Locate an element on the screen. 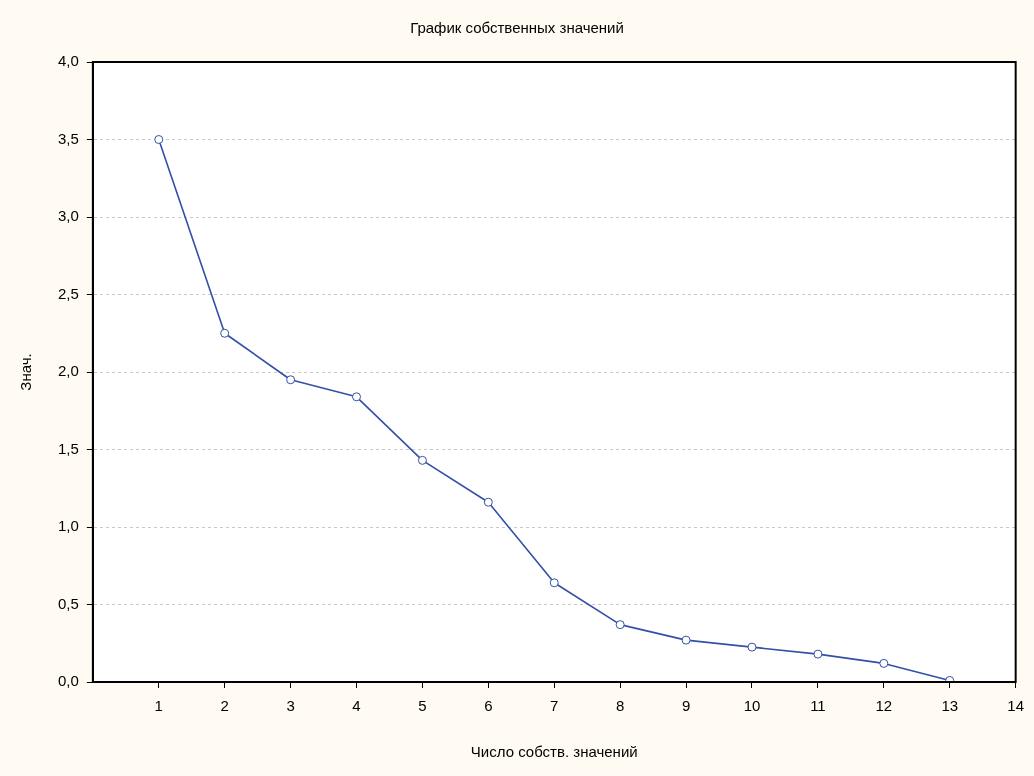 The image size is (1034, 776). y-tick-label: 3,5 is located at coordinates (68, 138).